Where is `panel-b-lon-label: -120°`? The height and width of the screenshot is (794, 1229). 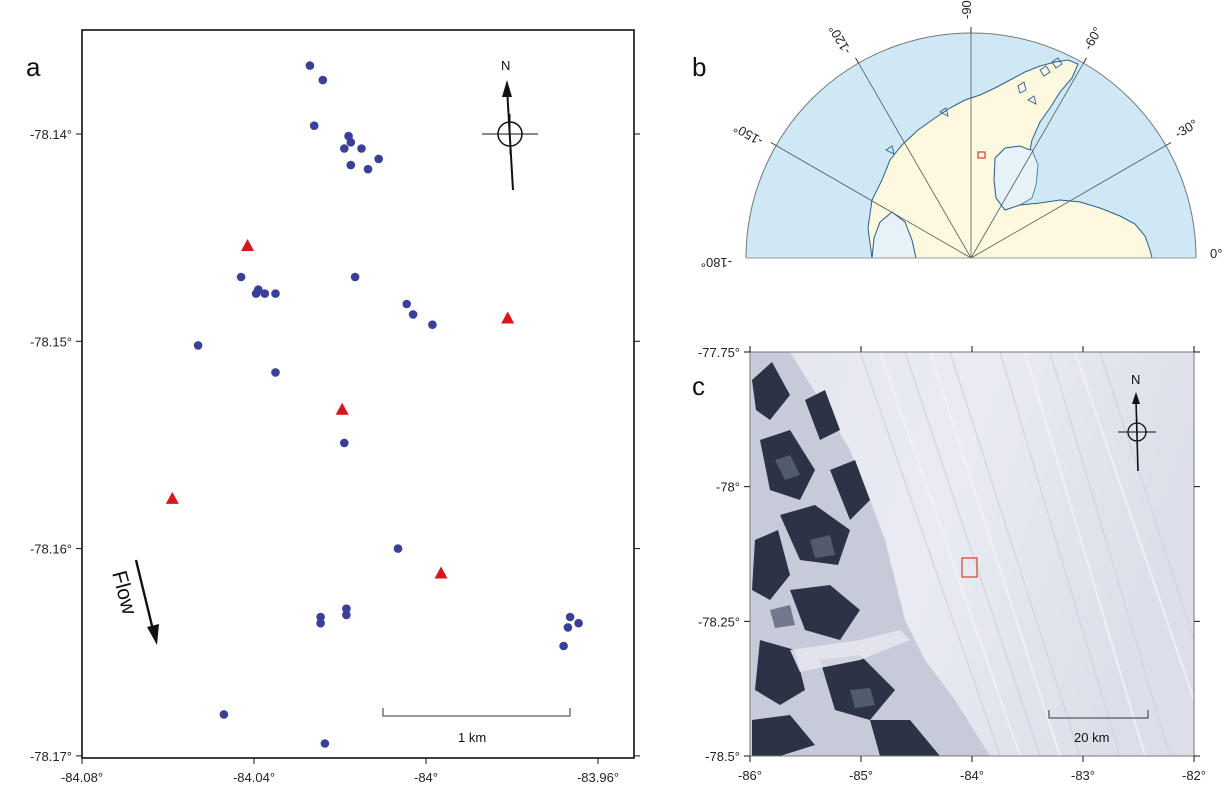
panel-b-lon-label: -120° is located at coordinates (839, 39).